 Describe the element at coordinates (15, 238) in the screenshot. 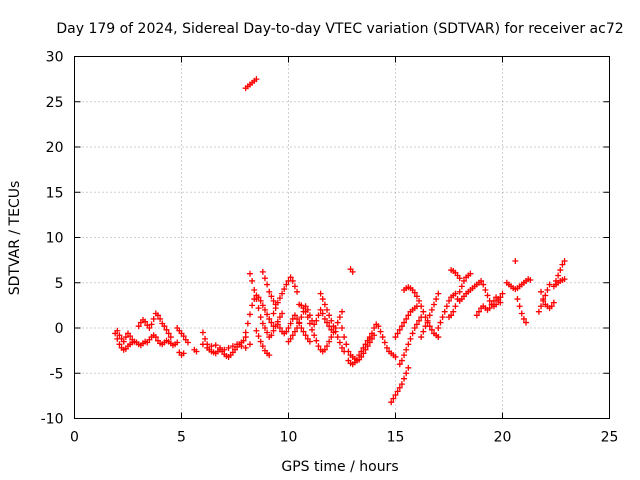

I see `y-axis-label: SDTVAR / TECUs` at that location.